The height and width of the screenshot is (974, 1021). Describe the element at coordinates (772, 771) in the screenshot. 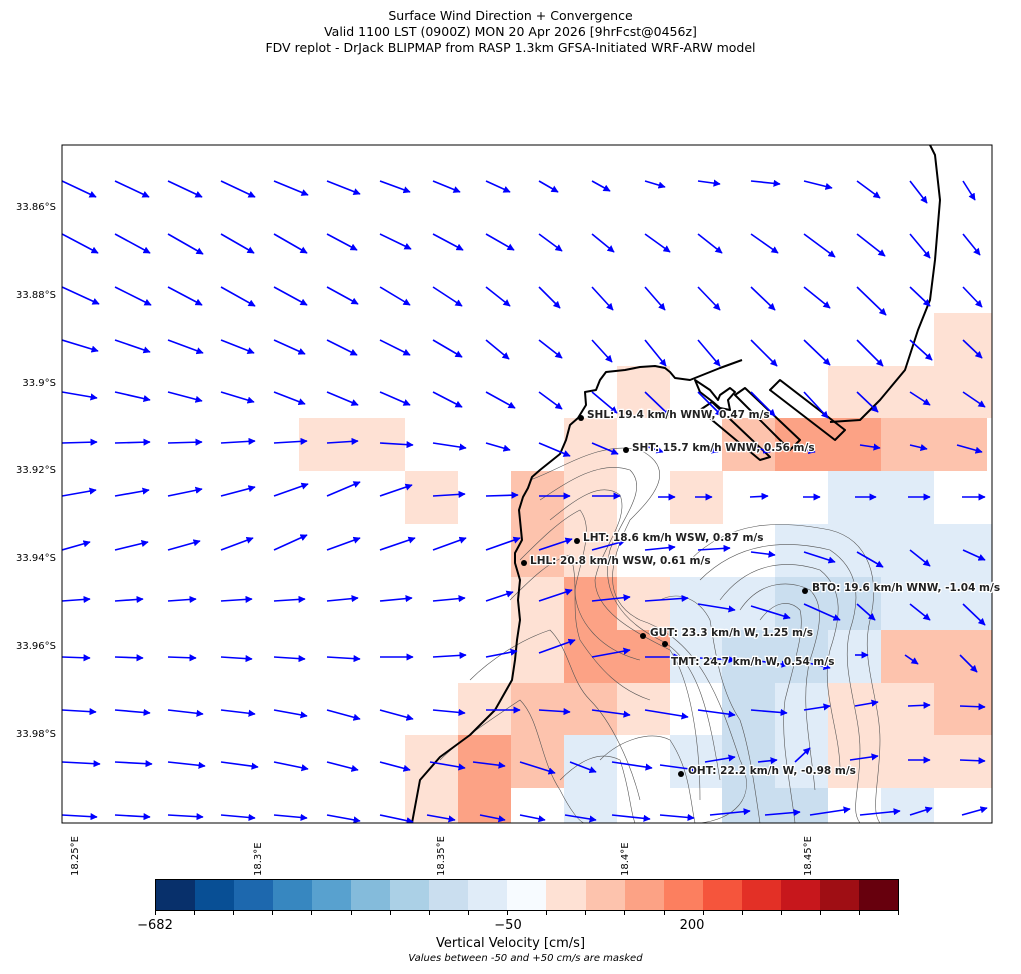

I see `station-label-oht: OHT: 22.2 km/h W, -0.98 m/s` at that location.